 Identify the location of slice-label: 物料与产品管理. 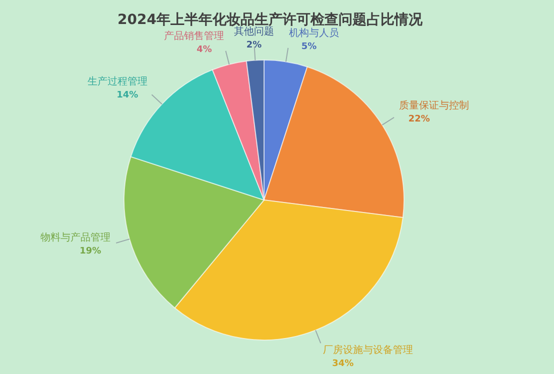
(75, 238).